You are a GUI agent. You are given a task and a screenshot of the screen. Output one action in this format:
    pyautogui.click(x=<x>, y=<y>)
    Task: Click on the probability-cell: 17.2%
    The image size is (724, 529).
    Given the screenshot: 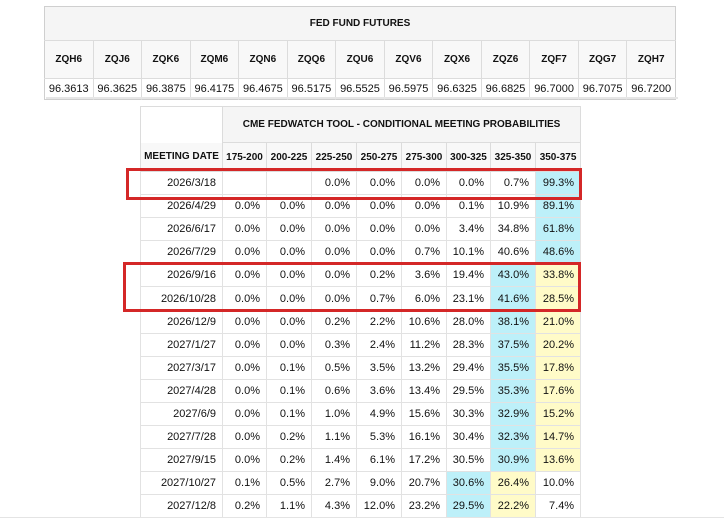 What is the action you would take?
    pyautogui.click(x=424, y=460)
    